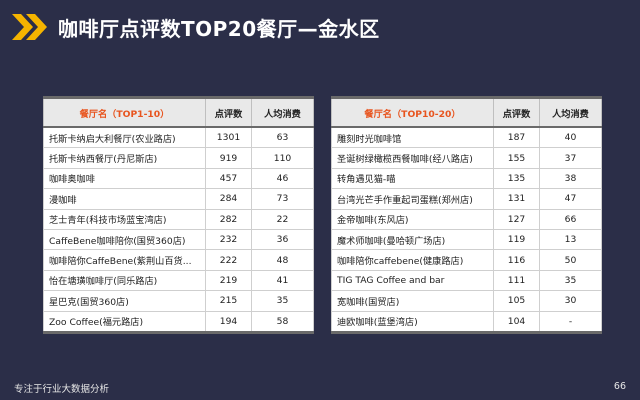  I want to click on table-row: 宽咖啡(国贸店) 105 30, so click(466, 301).